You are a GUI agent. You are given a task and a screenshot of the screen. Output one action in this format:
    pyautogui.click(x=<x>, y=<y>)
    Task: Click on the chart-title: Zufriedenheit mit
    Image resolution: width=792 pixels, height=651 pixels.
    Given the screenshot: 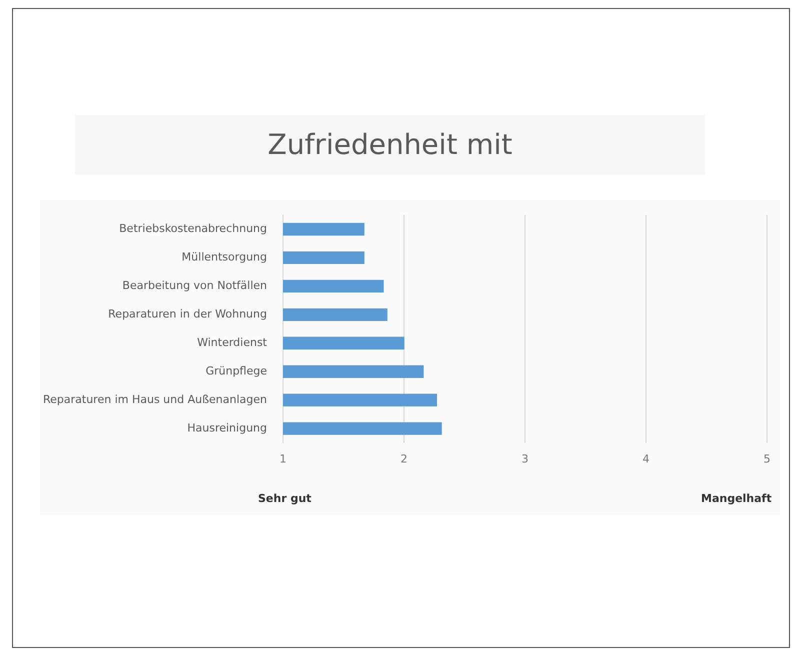 What is the action you would take?
    pyautogui.click(x=390, y=145)
    